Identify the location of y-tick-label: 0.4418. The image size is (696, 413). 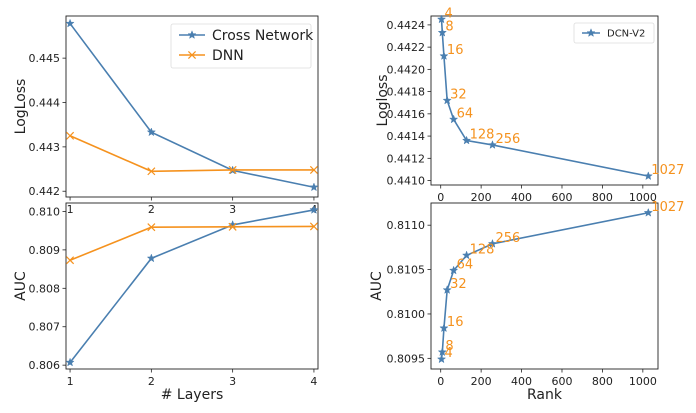
(406, 92).